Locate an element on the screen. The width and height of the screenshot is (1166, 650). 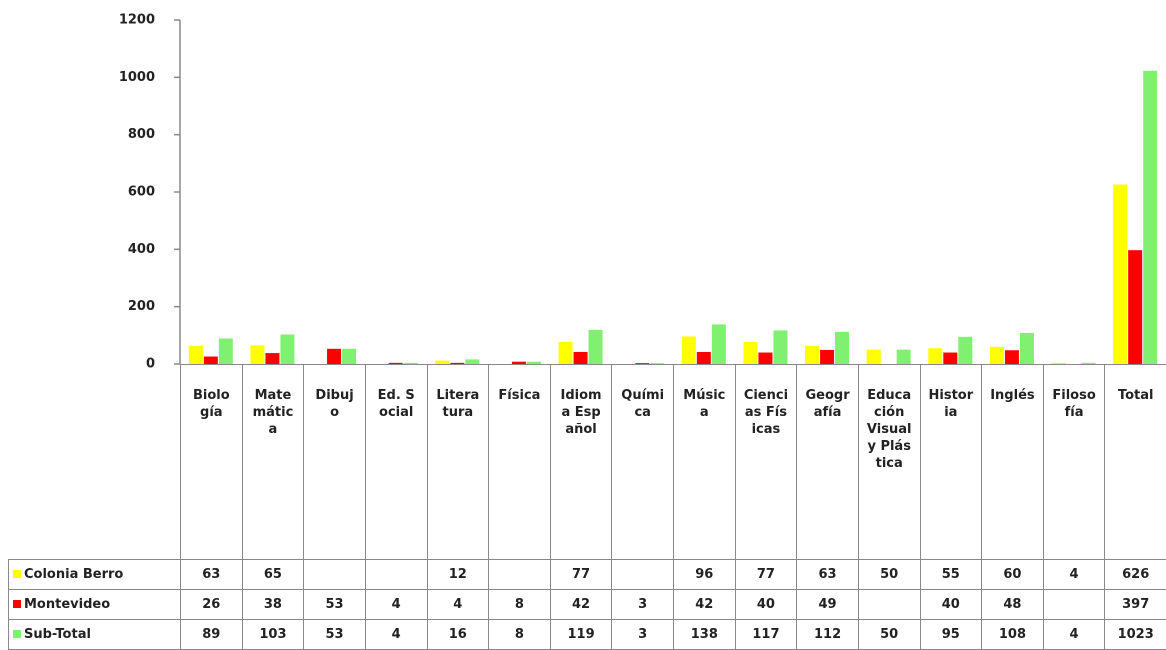
category-label: Biología is located at coordinates (212, 462).